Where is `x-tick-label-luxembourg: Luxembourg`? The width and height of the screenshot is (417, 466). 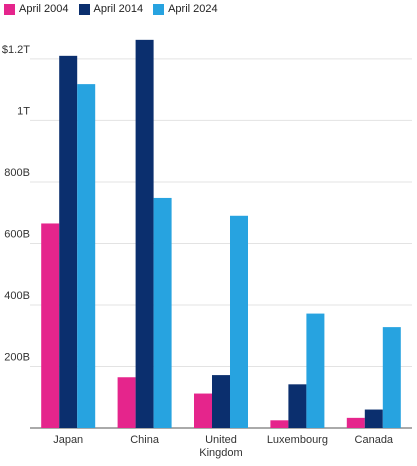
x-tick-label-luxembourg: Luxembourg is located at coordinates (297, 440).